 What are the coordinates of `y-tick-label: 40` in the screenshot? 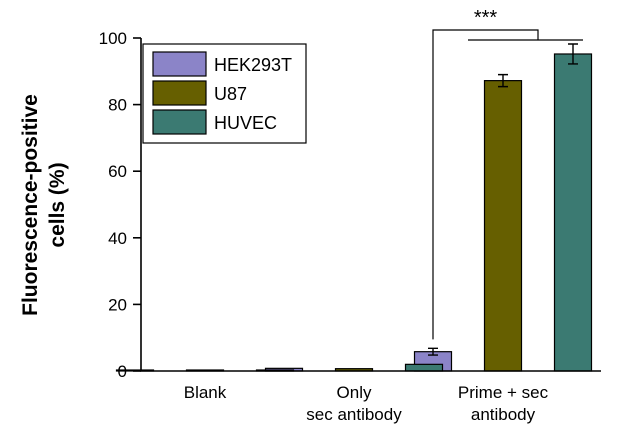 It's located at (117, 238).